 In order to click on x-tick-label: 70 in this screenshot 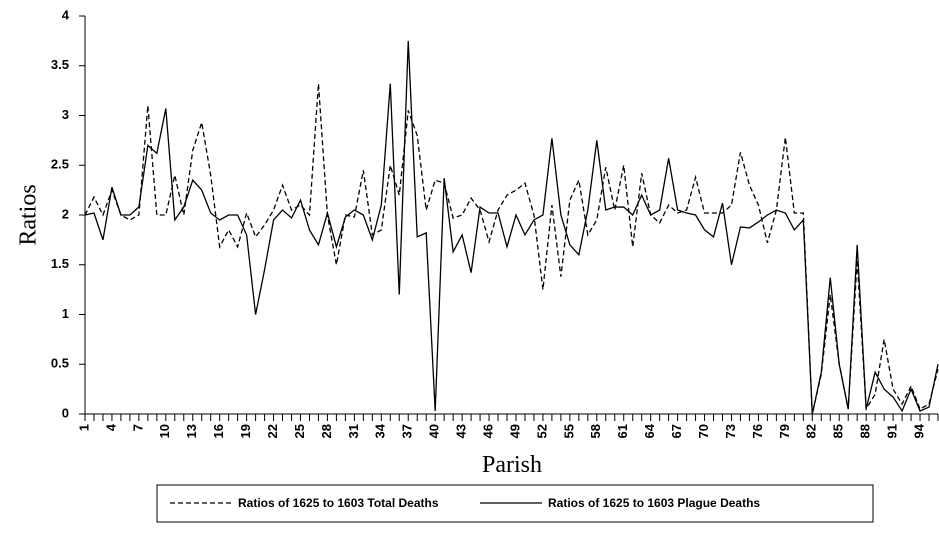, I will do `click(703, 431)`.